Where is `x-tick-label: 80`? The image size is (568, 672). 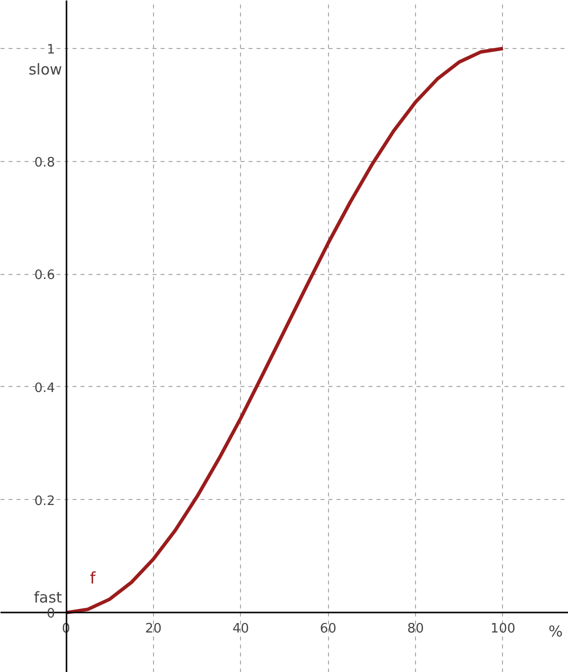
x-tick-label: 80 is located at coordinates (415, 629).